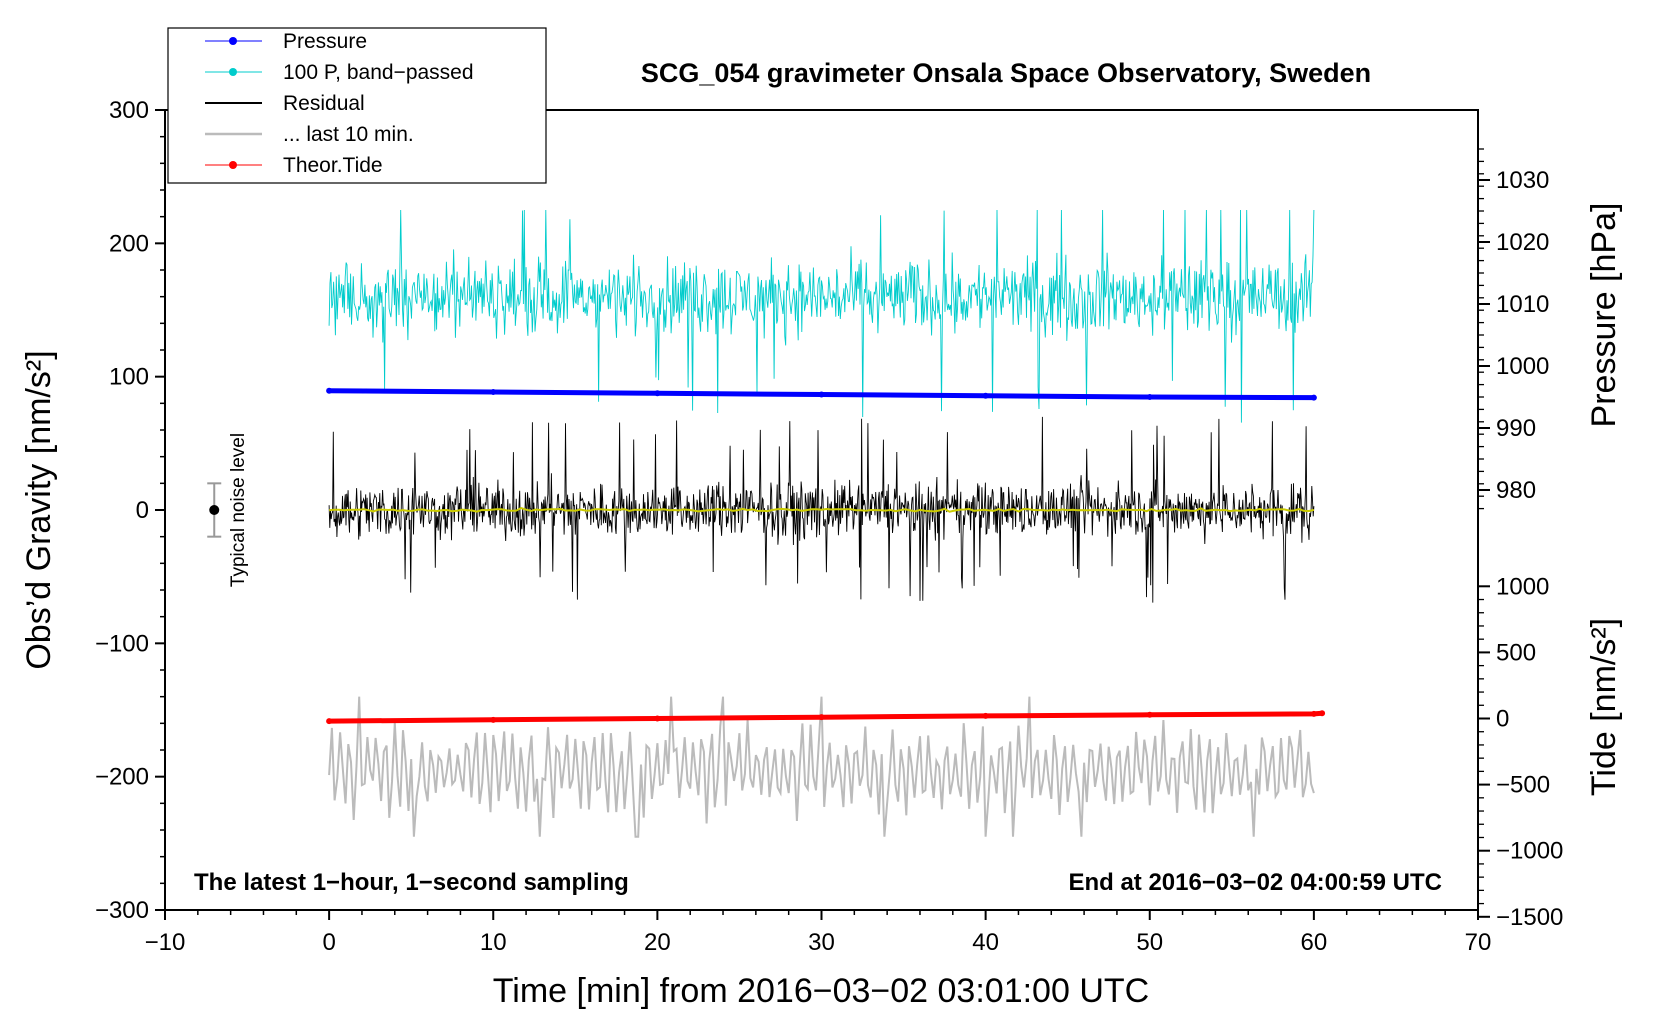 The image size is (1660, 1020). Describe the element at coordinates (1522, 304) in the screenshot. I see `pressure-tick-label: 1010` at that location.